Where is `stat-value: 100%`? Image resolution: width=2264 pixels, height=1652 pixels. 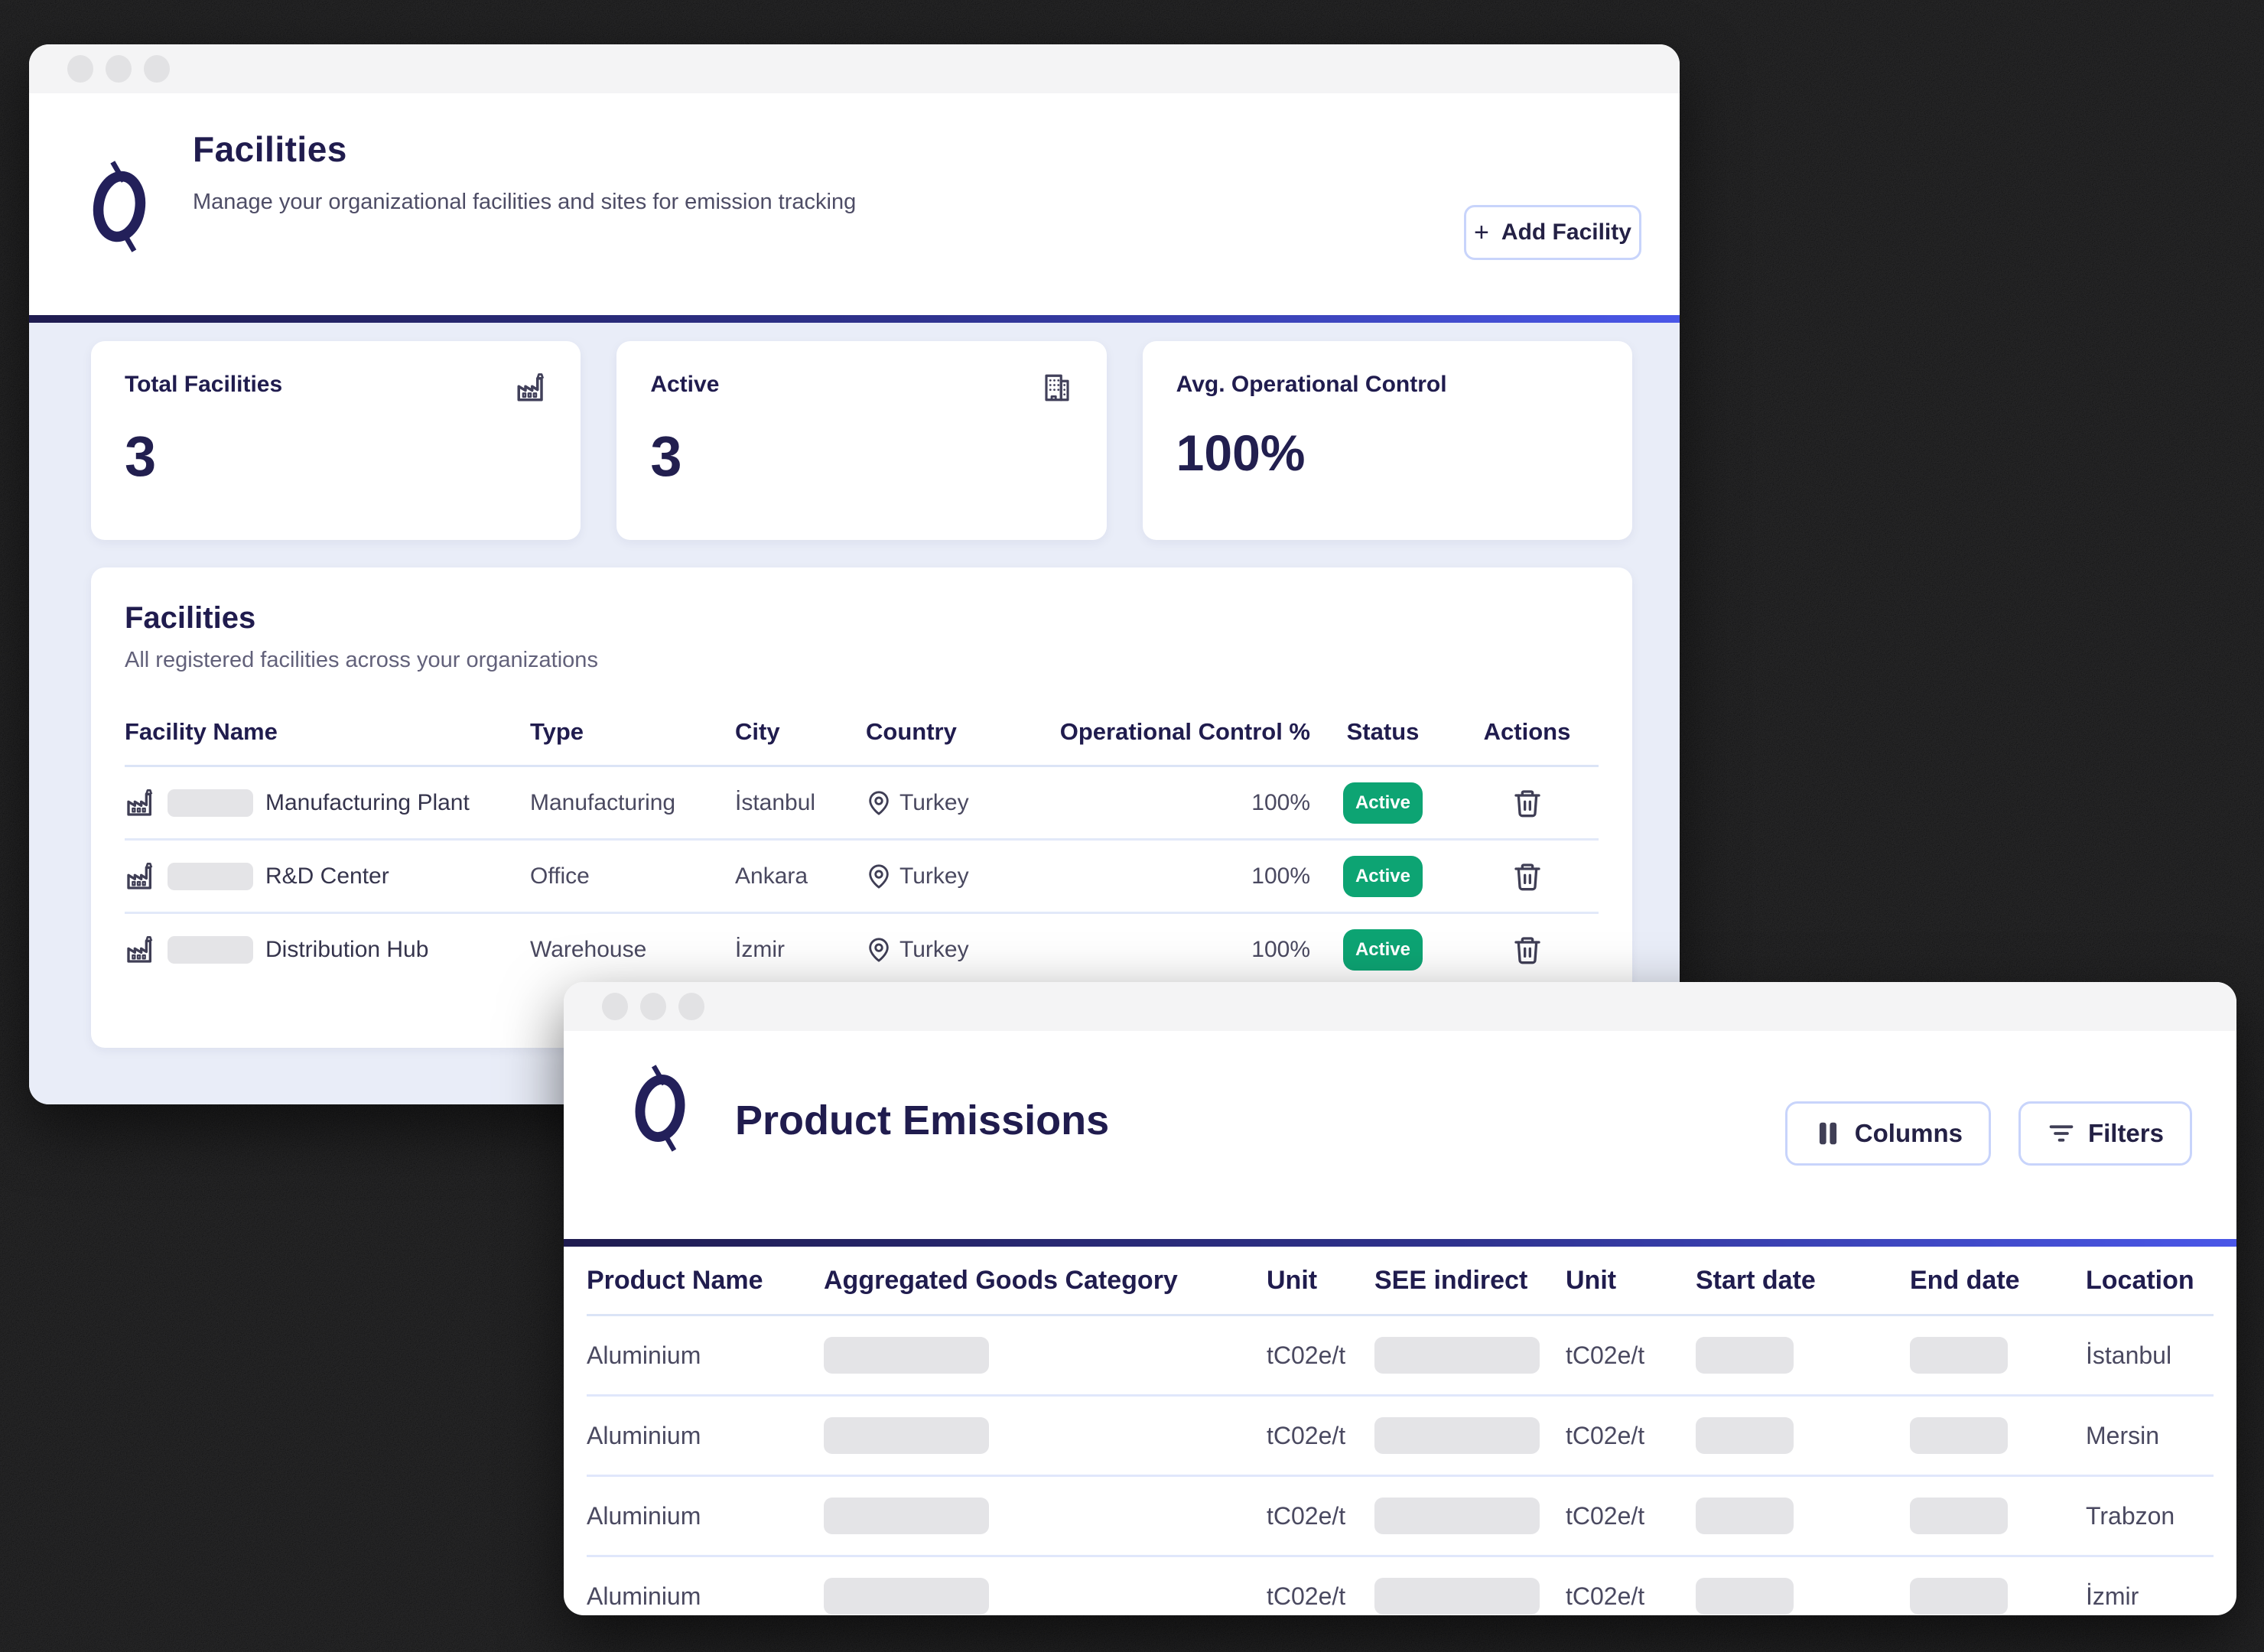
stat-value: 100% is located at coordinates (1241, 453).